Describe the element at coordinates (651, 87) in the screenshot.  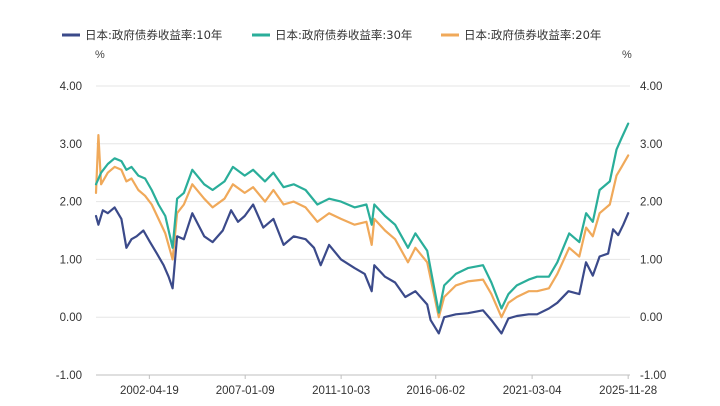
I see `y-tick-label-right: 4.00` at that location.